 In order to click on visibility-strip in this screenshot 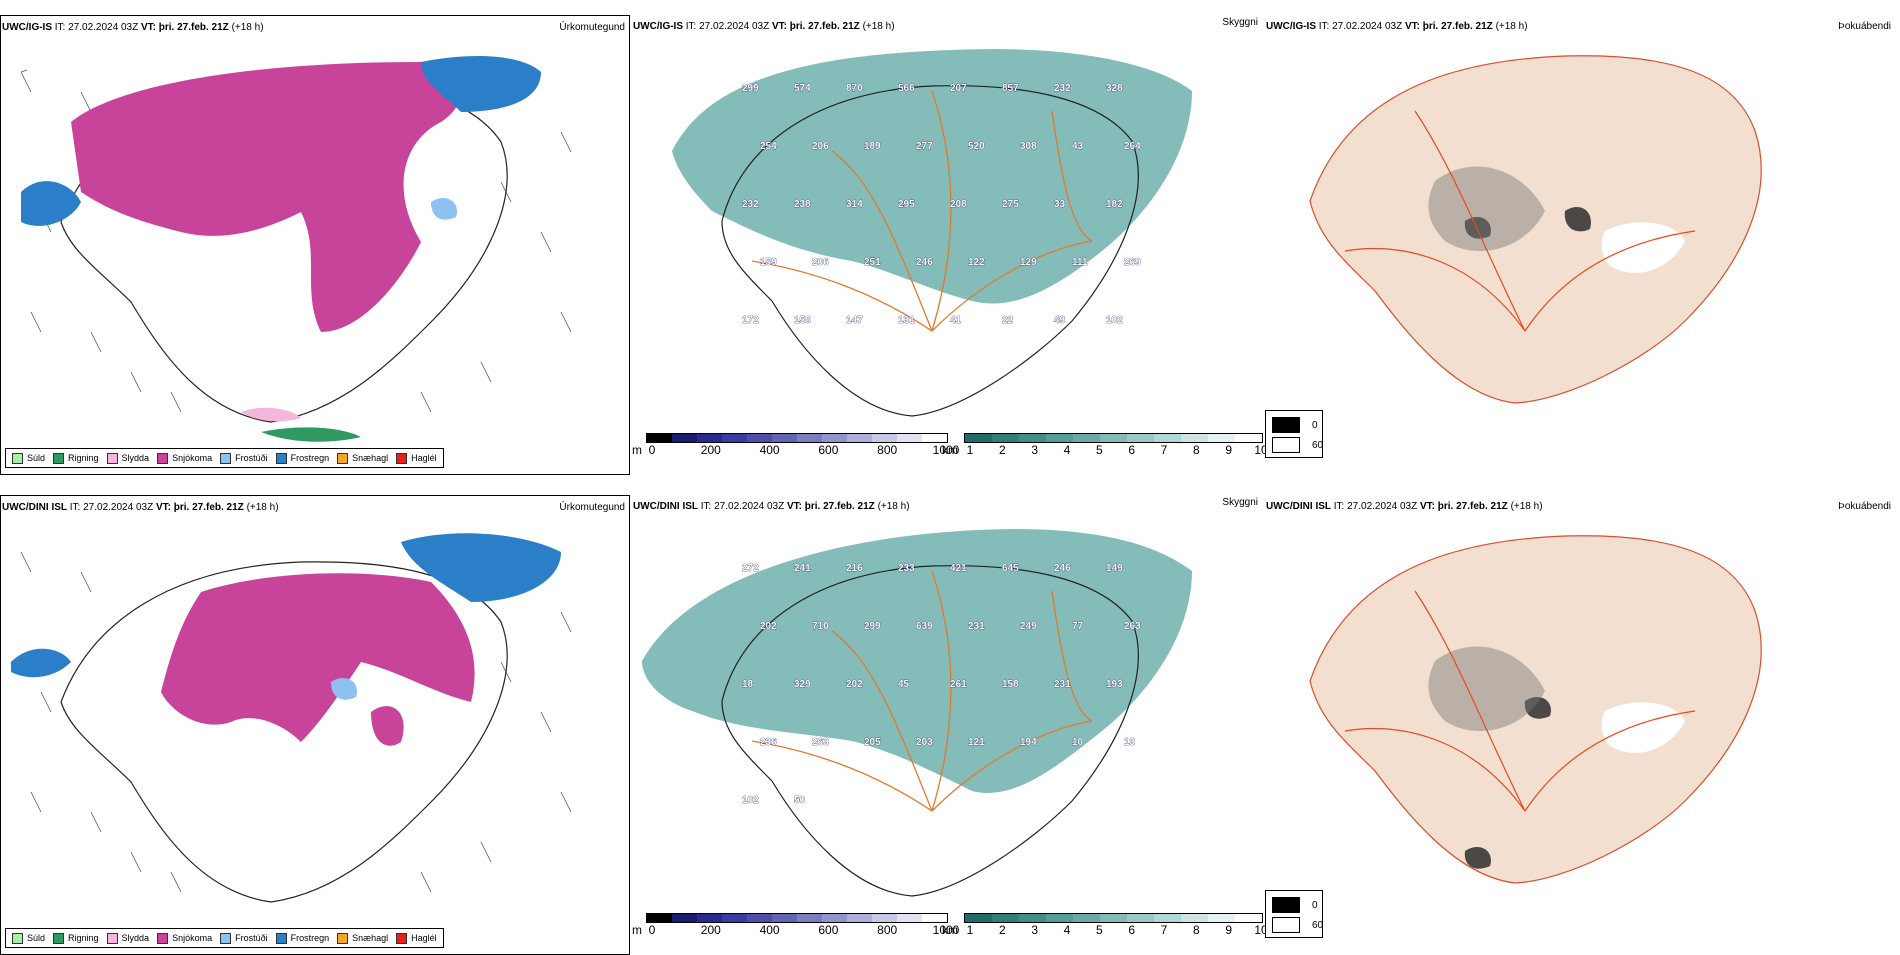, I will do `click(1113, 918)`.